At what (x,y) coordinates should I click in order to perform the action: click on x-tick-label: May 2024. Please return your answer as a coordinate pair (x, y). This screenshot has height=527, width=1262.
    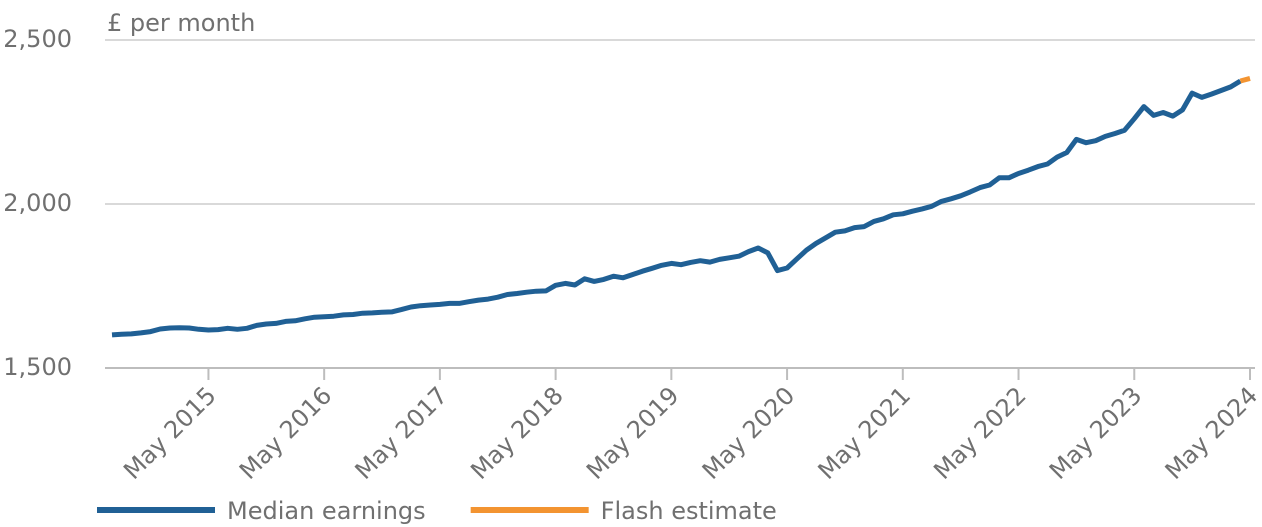
    Looking at the image, I should click on (1211, 432).